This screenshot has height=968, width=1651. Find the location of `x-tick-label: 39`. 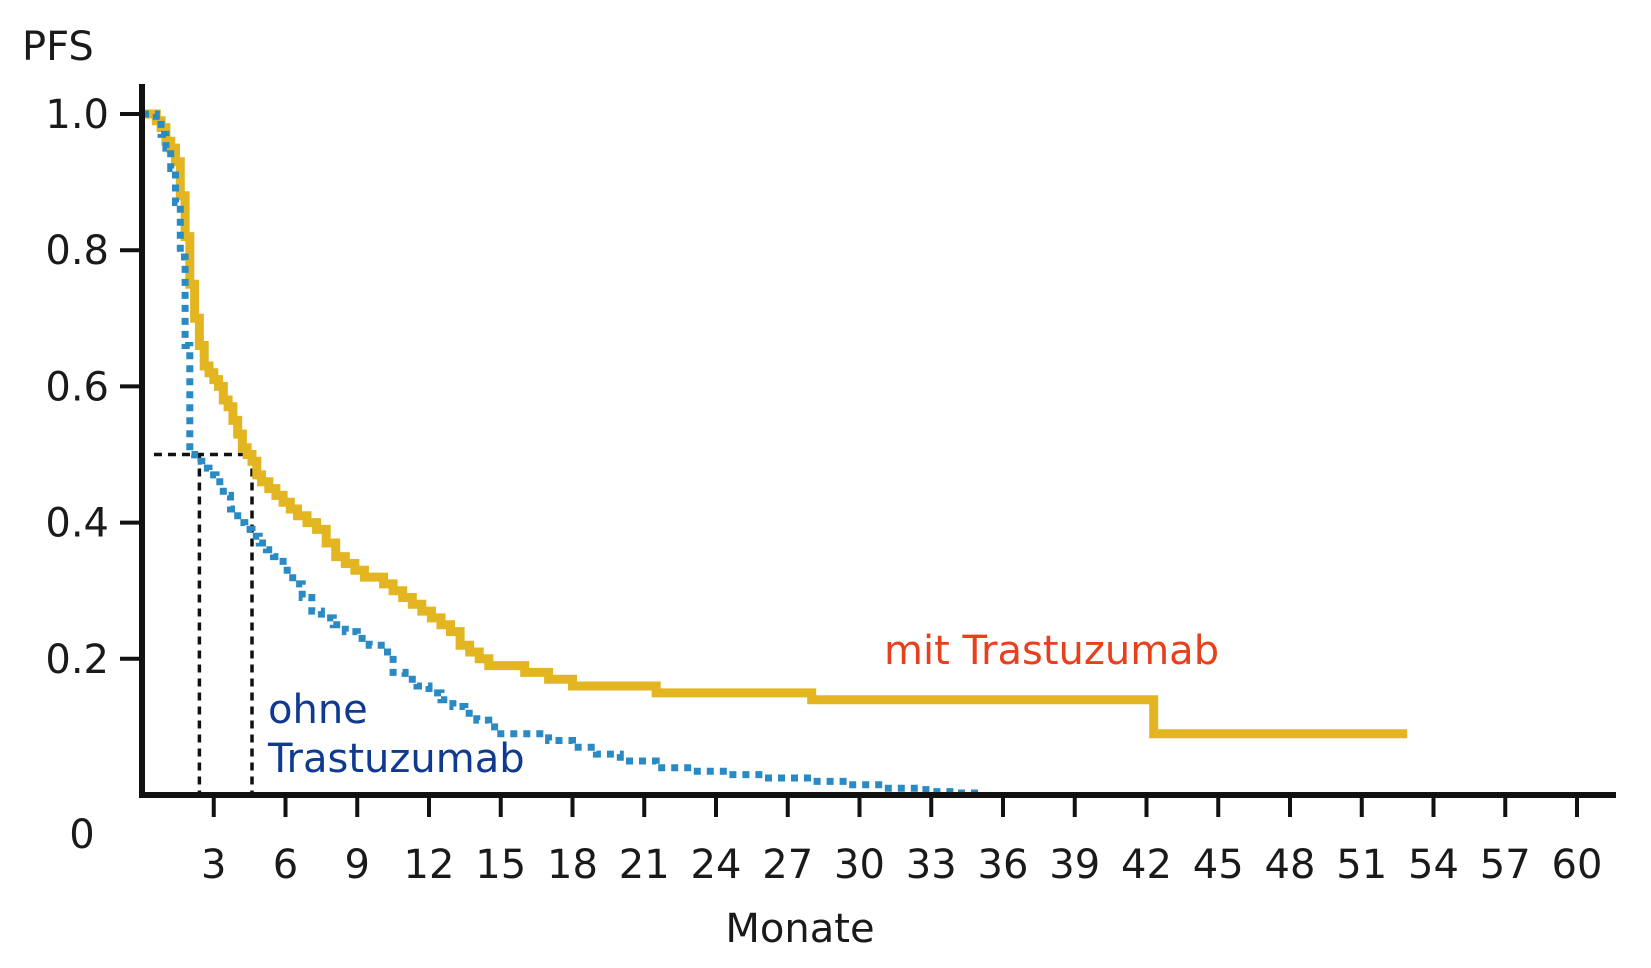

x-tick-label: 39 is located at coordinates (1074, 865).